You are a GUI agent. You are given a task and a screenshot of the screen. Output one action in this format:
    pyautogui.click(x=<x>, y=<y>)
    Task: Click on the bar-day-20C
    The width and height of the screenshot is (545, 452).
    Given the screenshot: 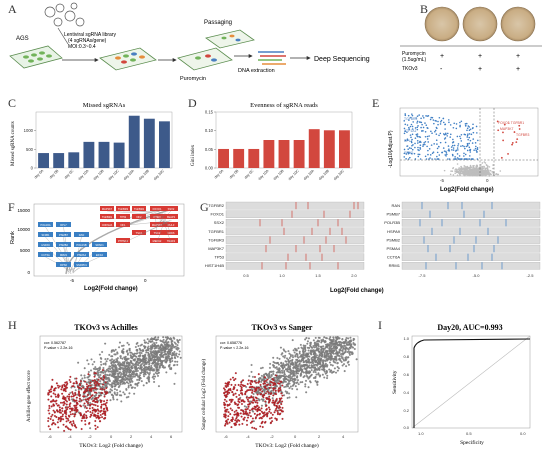 What is the action you would take?
    pyautogui.click(x=344, y=149)
    